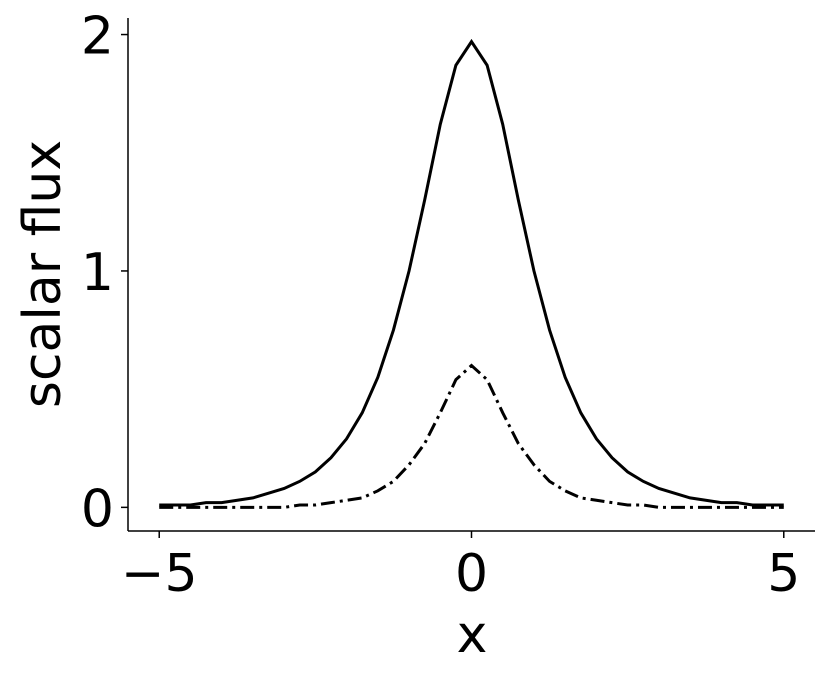 The height and width of the screenshot is (678, 830). I want to click on y-axis-label: scalar flux, so click(43, 274).